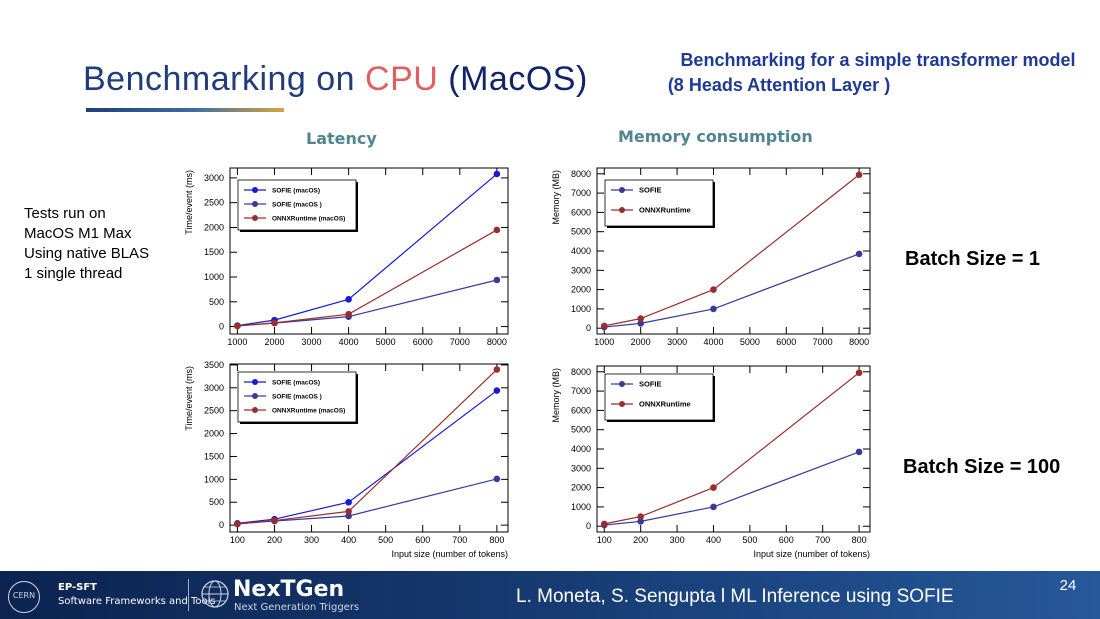  Describe the element at coordinates (185, 110) in the screenshot. I see `title-underline` at that location.